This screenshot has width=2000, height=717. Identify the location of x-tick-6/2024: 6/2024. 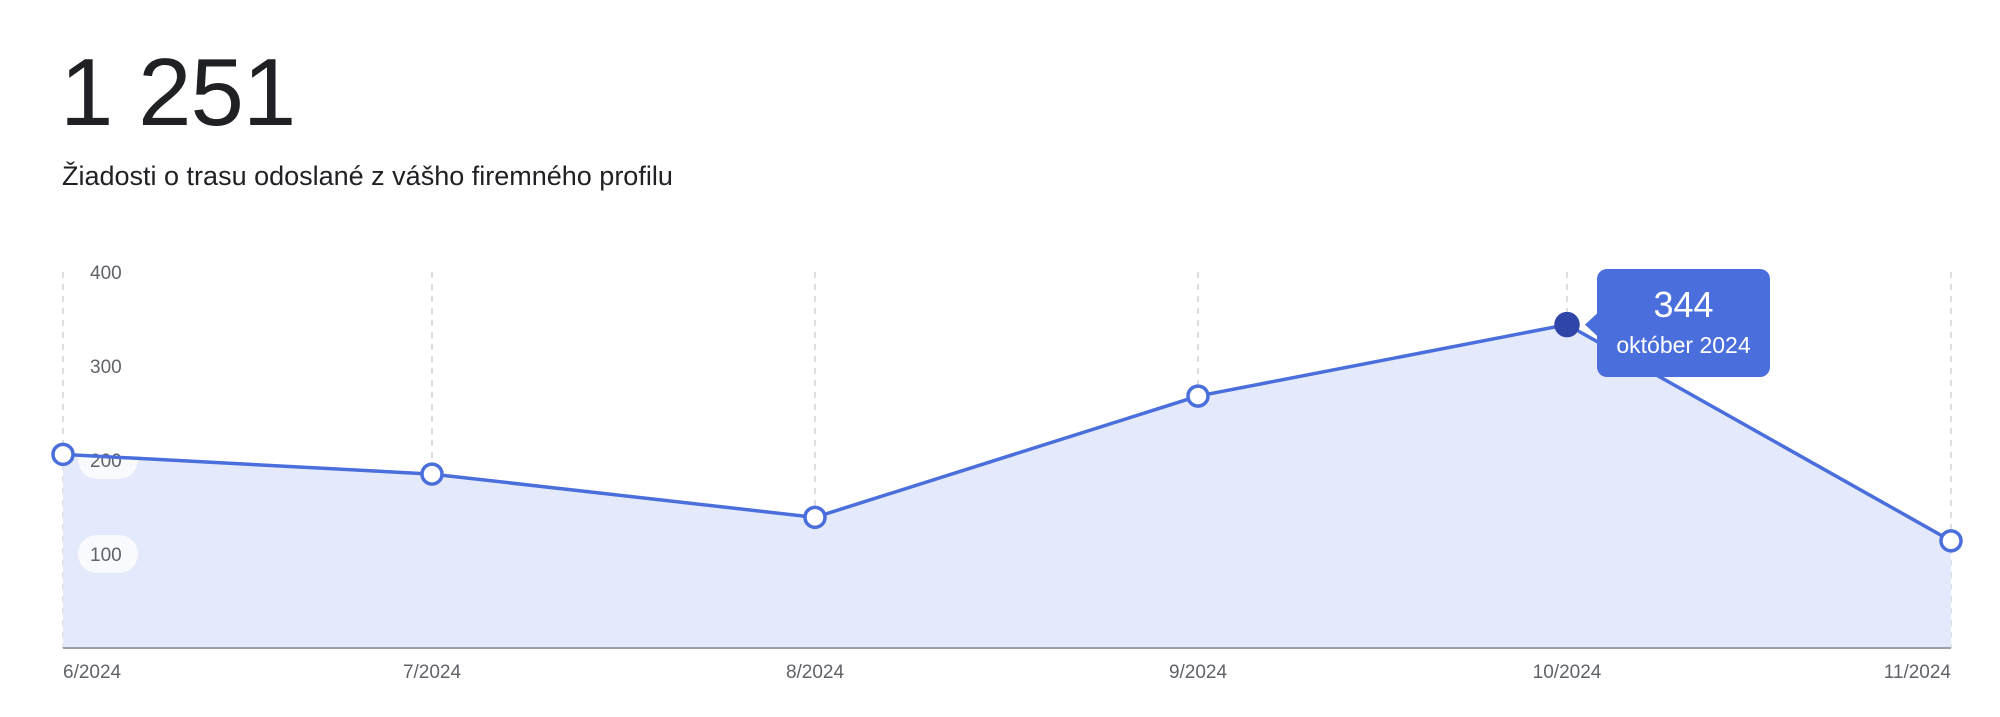
(92, 672).